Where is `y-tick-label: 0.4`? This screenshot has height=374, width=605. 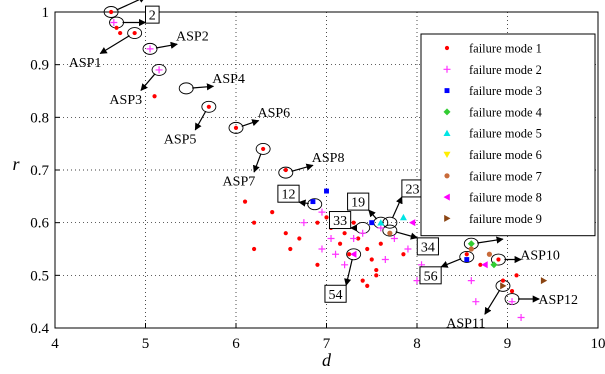 y-tick-label: 0.4 is located at coordinates (39, 329).